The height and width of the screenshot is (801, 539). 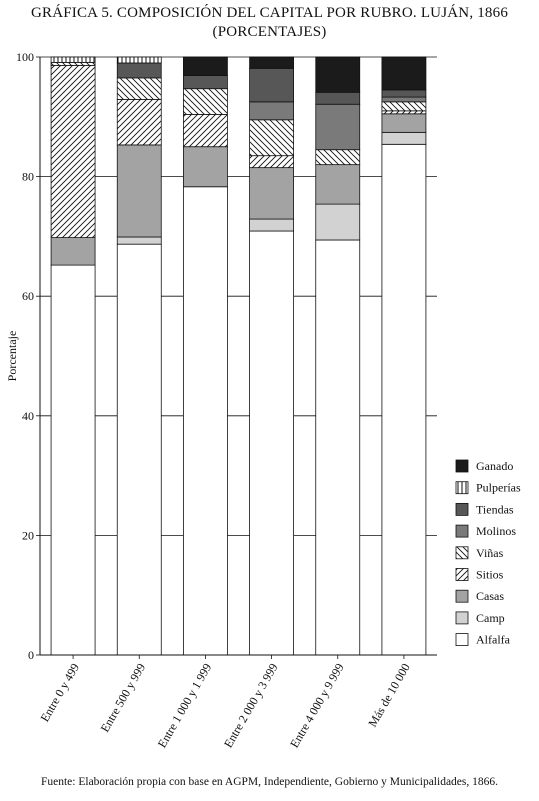 I want to click on legend-label: Molinos, so click(x=496, y=531).